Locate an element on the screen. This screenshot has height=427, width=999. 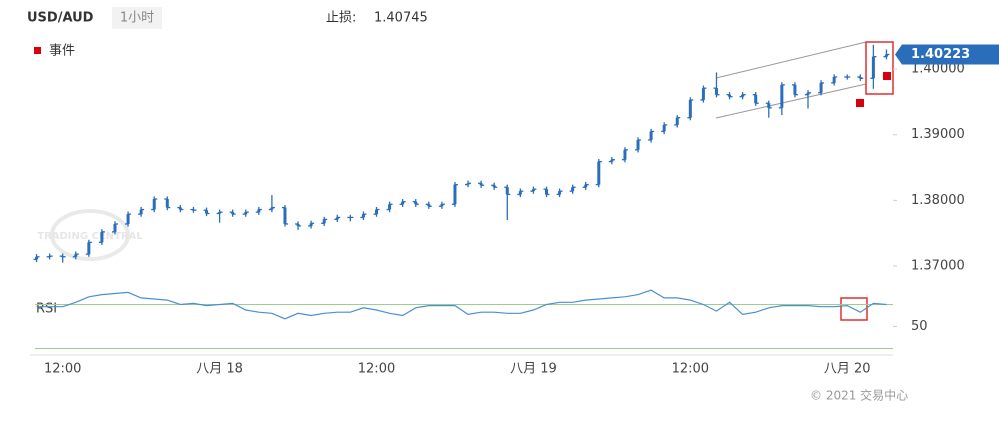
copyright: © 2021 交易中心 is located at coordinates (859, 395).